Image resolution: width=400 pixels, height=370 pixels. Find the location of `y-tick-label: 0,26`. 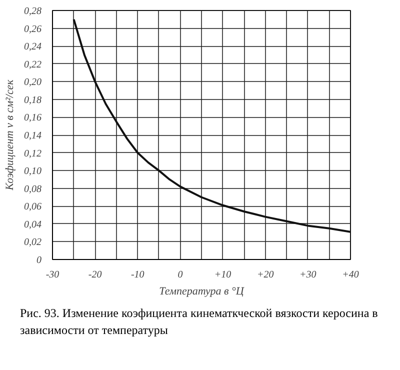

y-tick-label: 0,26 is located at coordinates (33, 29).